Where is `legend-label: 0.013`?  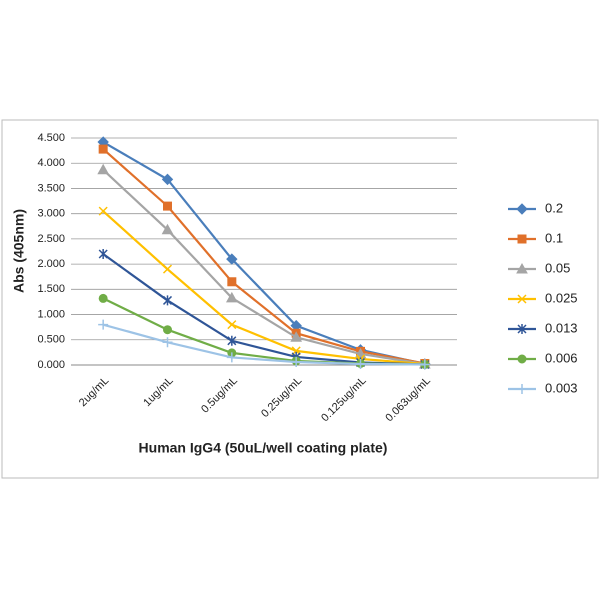
legend-label: 0.013 is located at coordinates (561, 327).